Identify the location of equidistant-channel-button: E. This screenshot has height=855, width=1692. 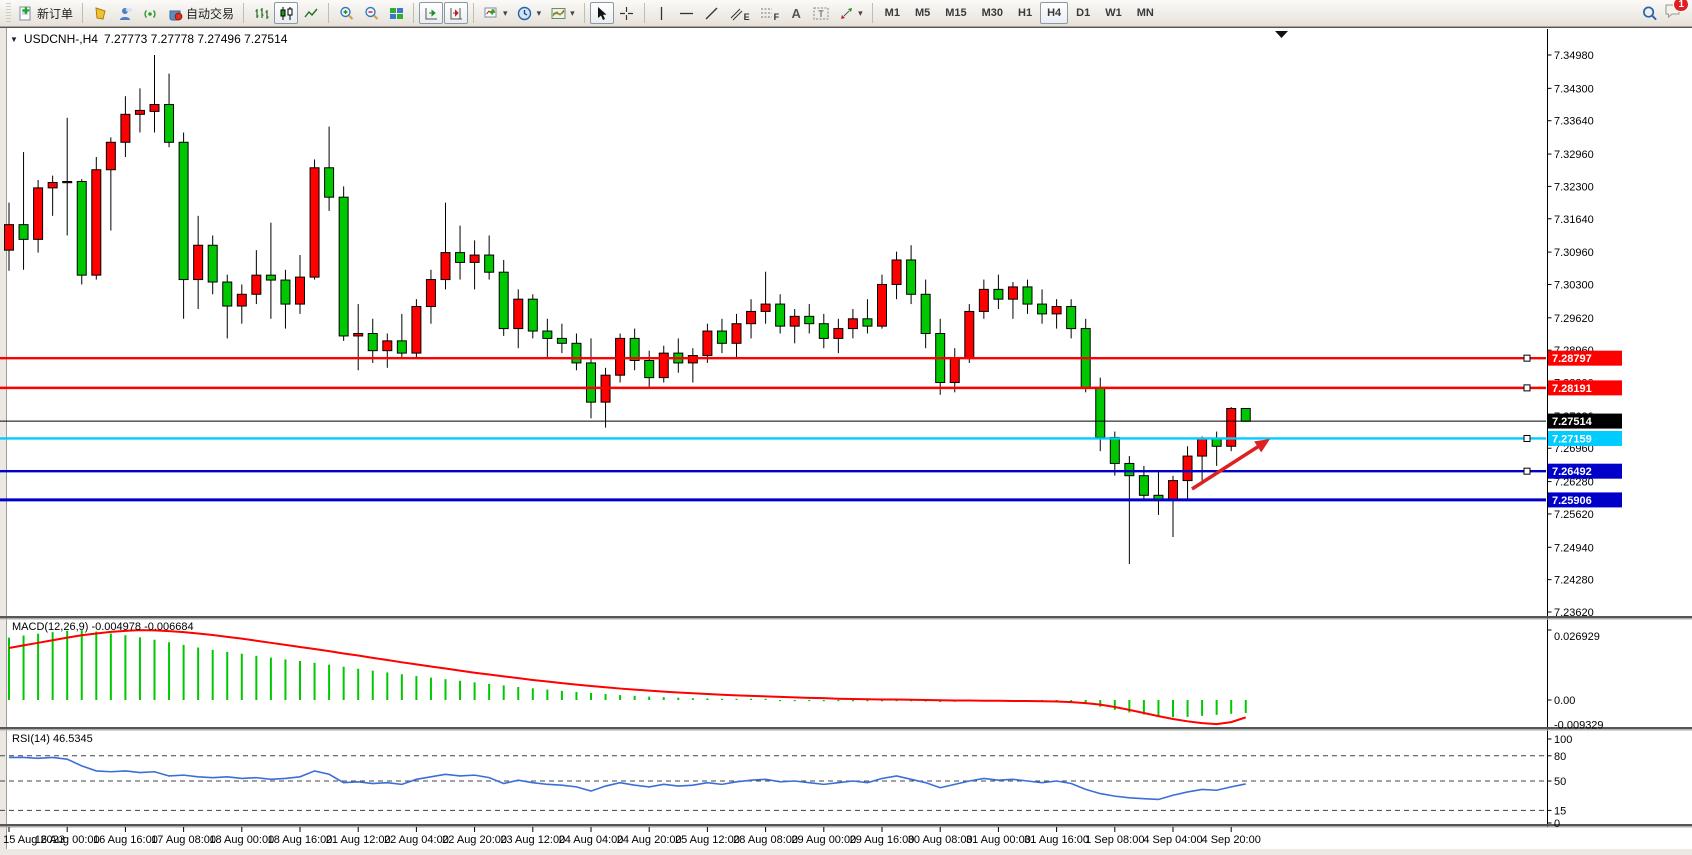
(739, 13).